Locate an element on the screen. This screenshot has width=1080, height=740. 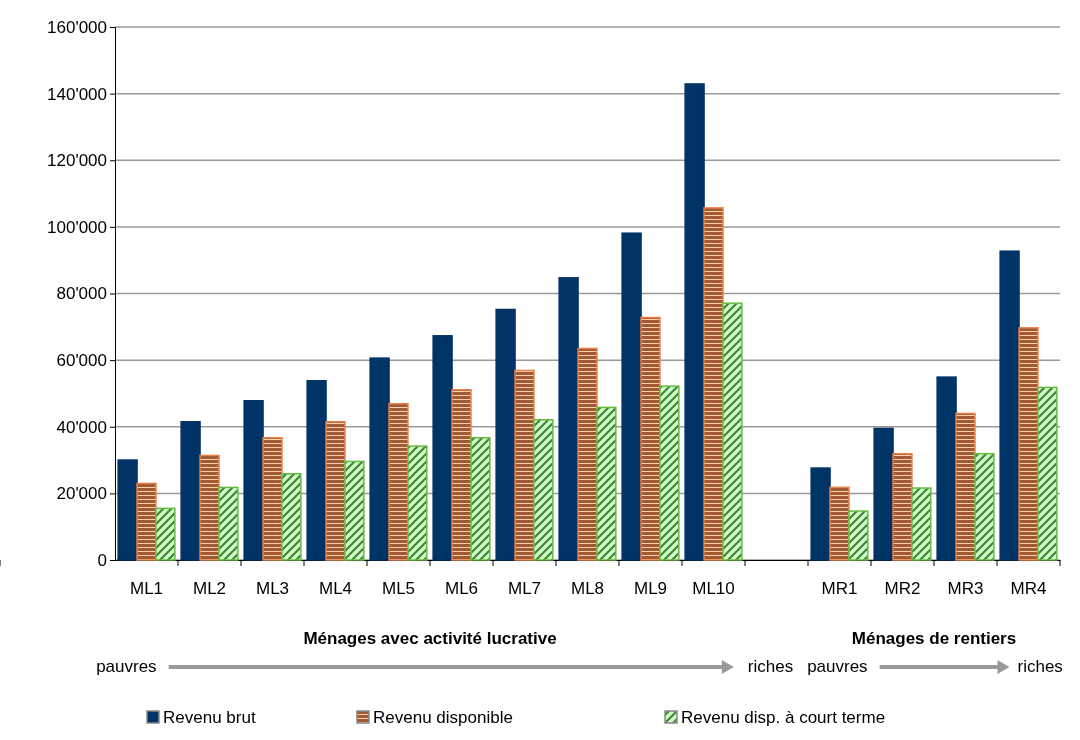
y-tick-label: 0 is located at coordinates (102, 560).